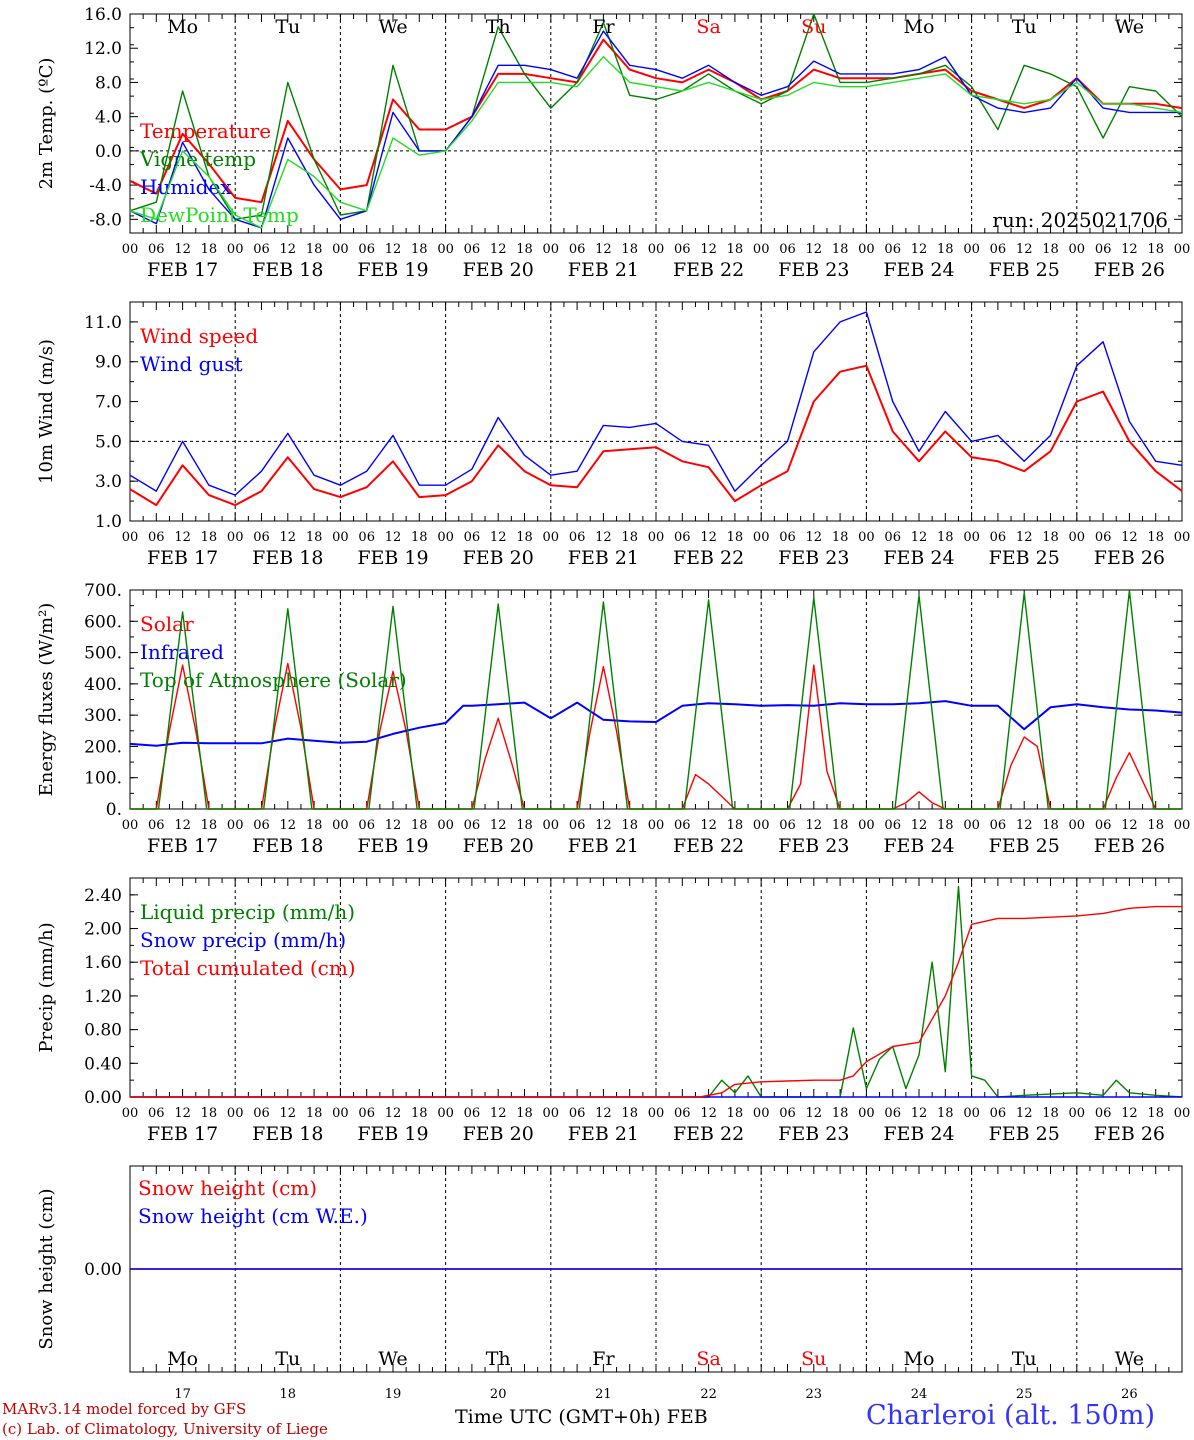 This screenshot has width=1194, height=1440. Describe the element at coordinates (46, 411) in the screenshot. I see `y-axis-label: 10m Wind (m/s)` at that location.